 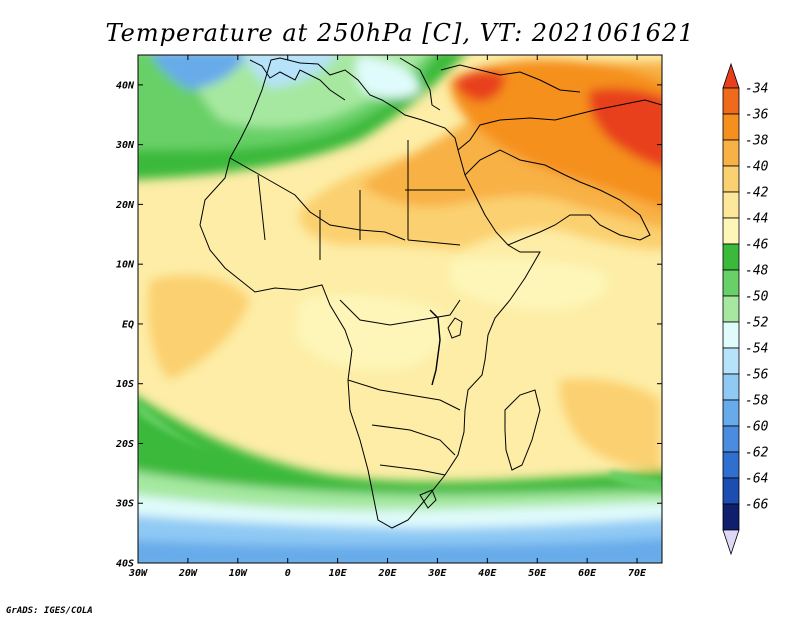 What do you see at coordinates (537, 573) in the screenshot?
I see `x-tick-label: 50E` at bounding box center [537, 573].